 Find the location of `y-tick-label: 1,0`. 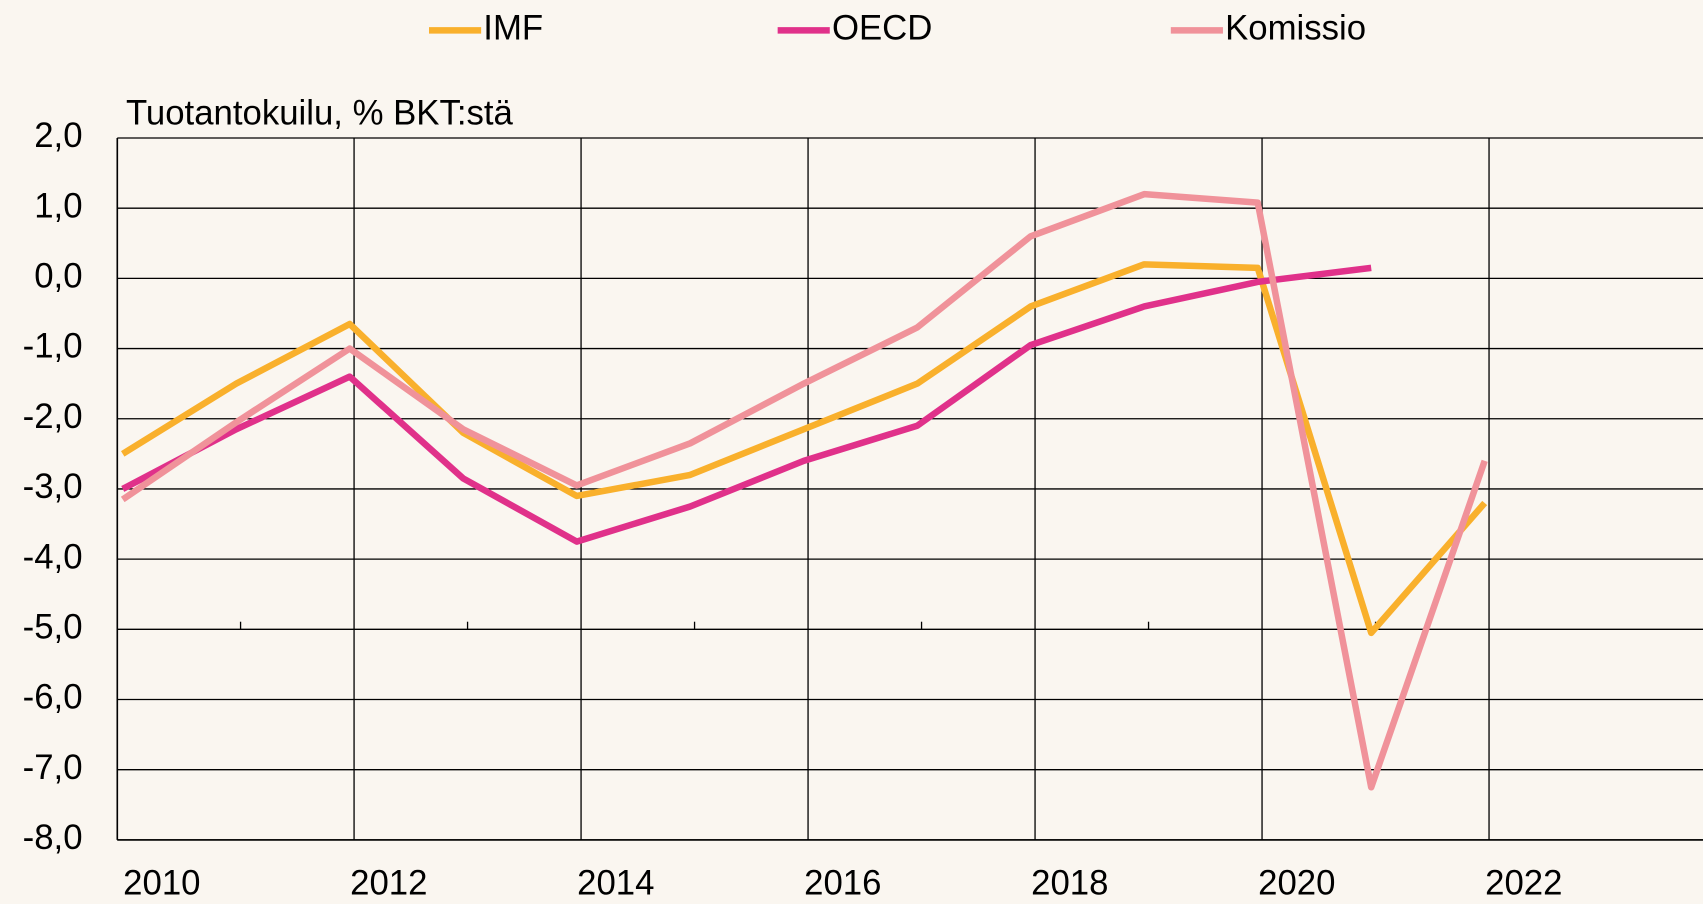

y-tick-label: 1,0 is located at coordinates (58, 206).